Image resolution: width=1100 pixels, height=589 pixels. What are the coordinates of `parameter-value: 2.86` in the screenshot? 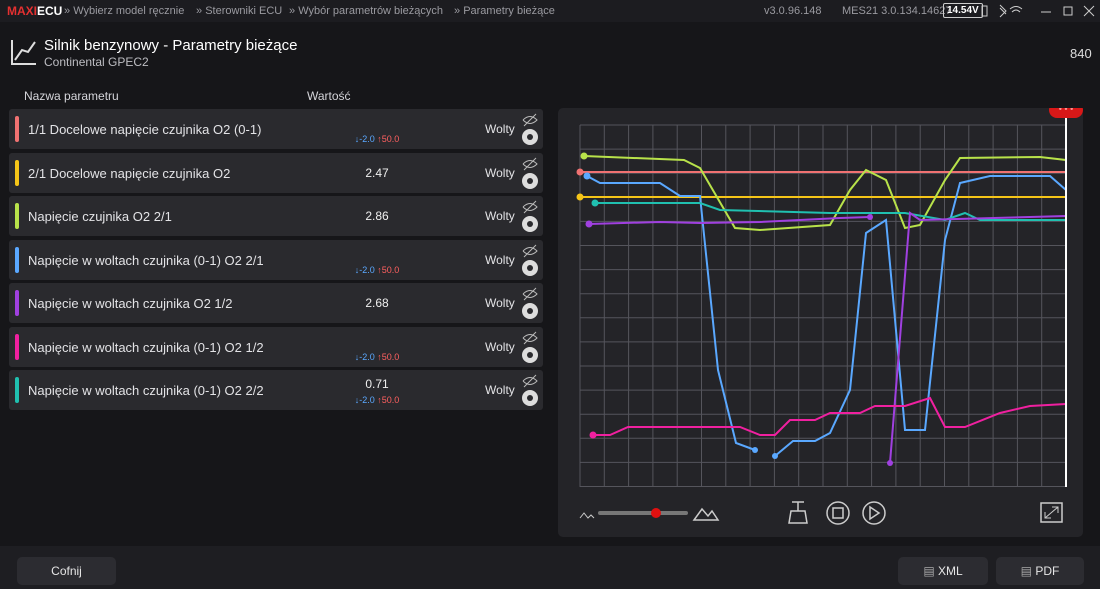 It's located at (377, 216).